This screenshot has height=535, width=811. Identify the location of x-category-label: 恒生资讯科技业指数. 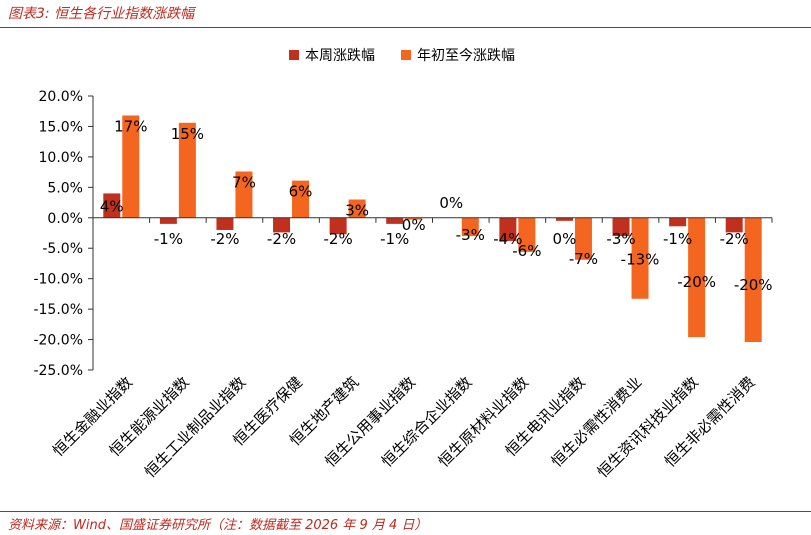
(648, 427).